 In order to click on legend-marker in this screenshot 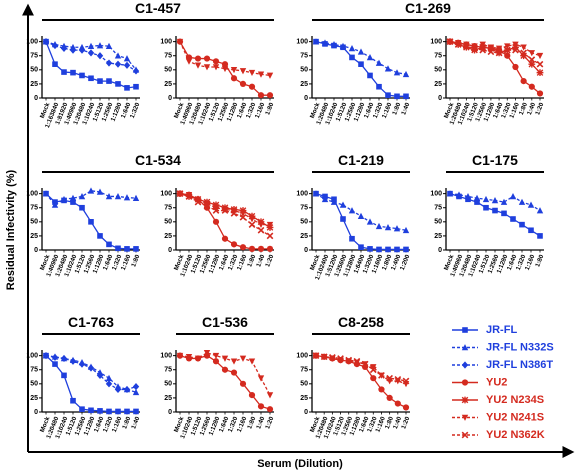, I will do `click(465, 382)`.